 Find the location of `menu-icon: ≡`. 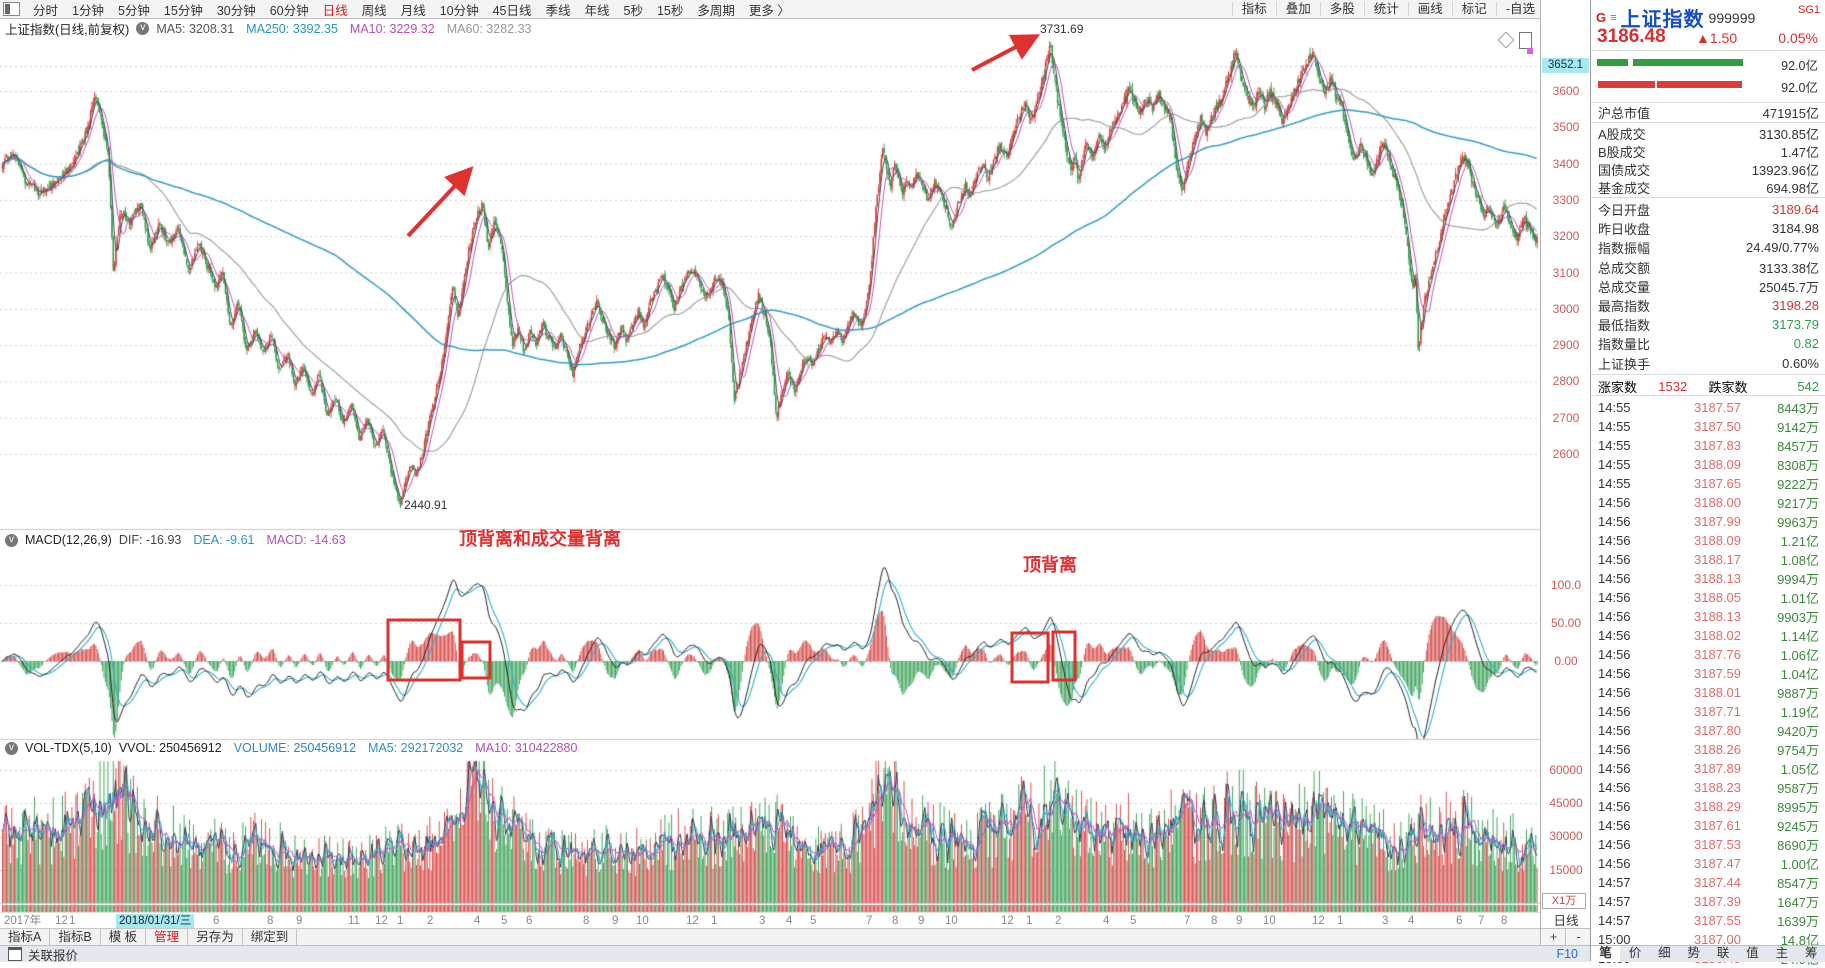

menu-icon: ≡ is located at coordinates (1613, 17).